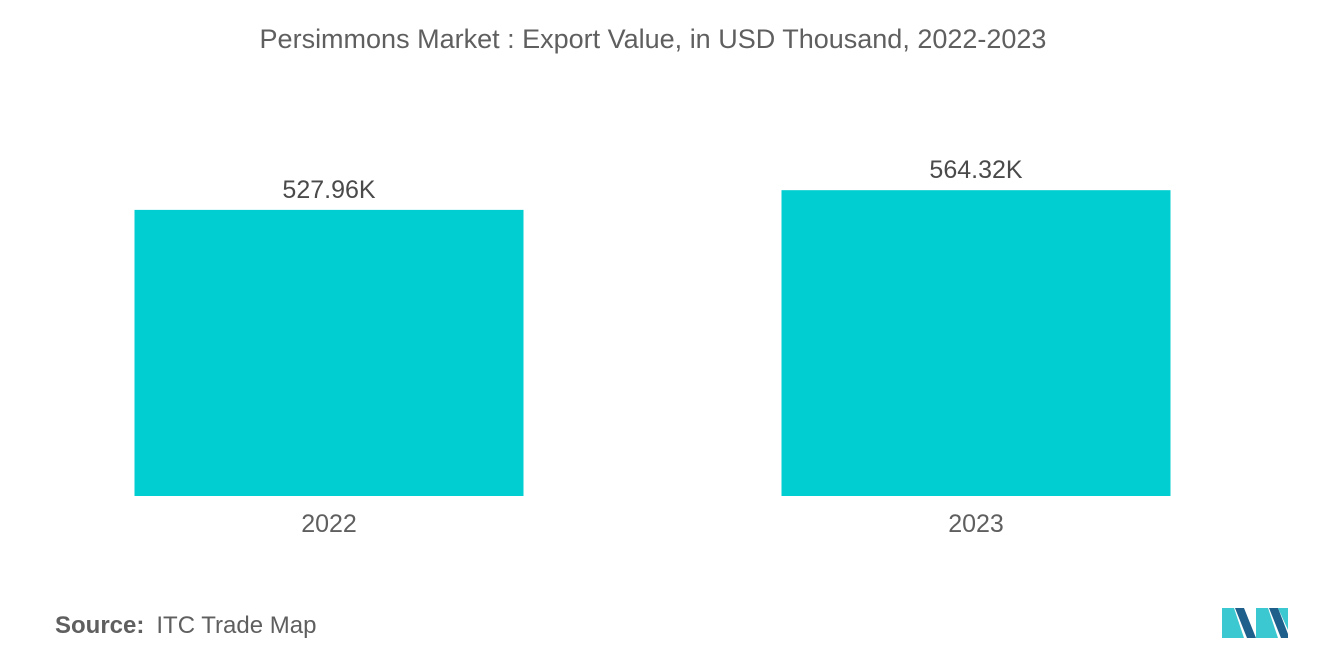 The width and height of the screenshot is (1320, 665). What do you see at coordinates (975, 170) in the screenshot?
I see `data-label-2023: 564.32K` at bounding box center [975, 170].